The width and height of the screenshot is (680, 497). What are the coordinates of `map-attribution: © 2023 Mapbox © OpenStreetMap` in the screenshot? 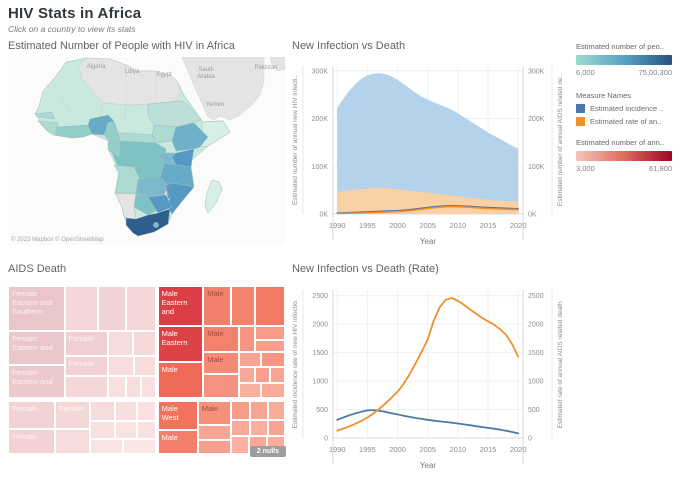 It's located at (57, 240).